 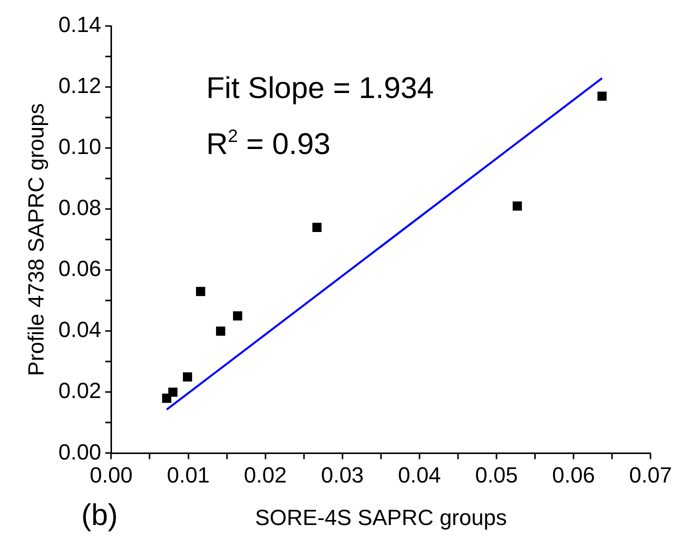 What do you see at coordinates (35, 239) in the screenshot?
I see `y-axis-title: Profile 4738 SAPRC groups` at bounding box center [35, 239].